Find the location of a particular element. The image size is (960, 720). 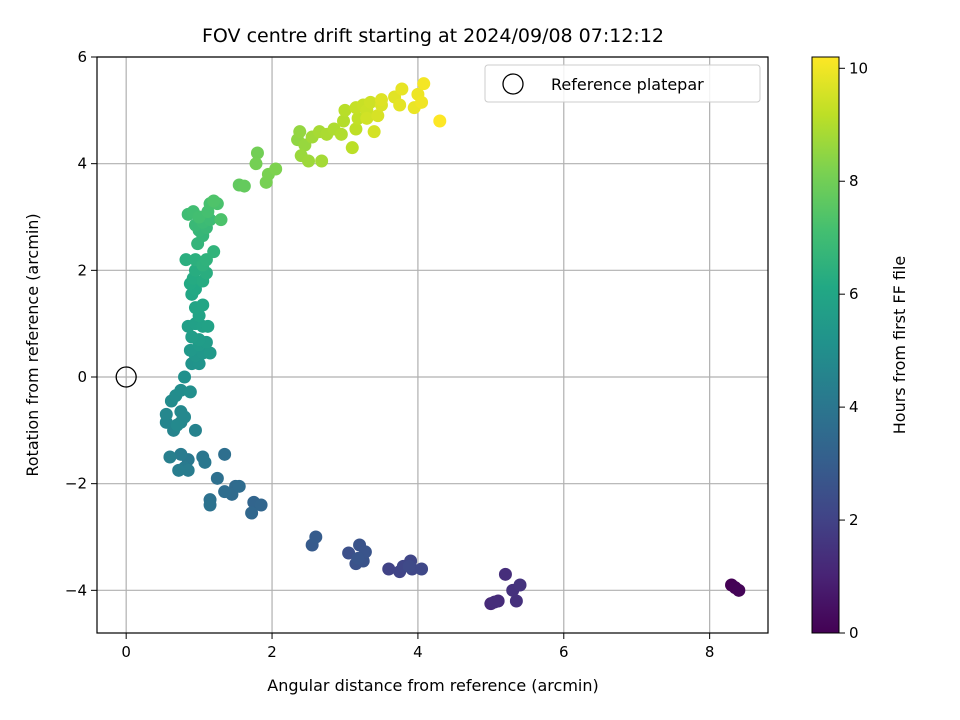

y-tick-label: −4 is located at coordinates (76, 590).